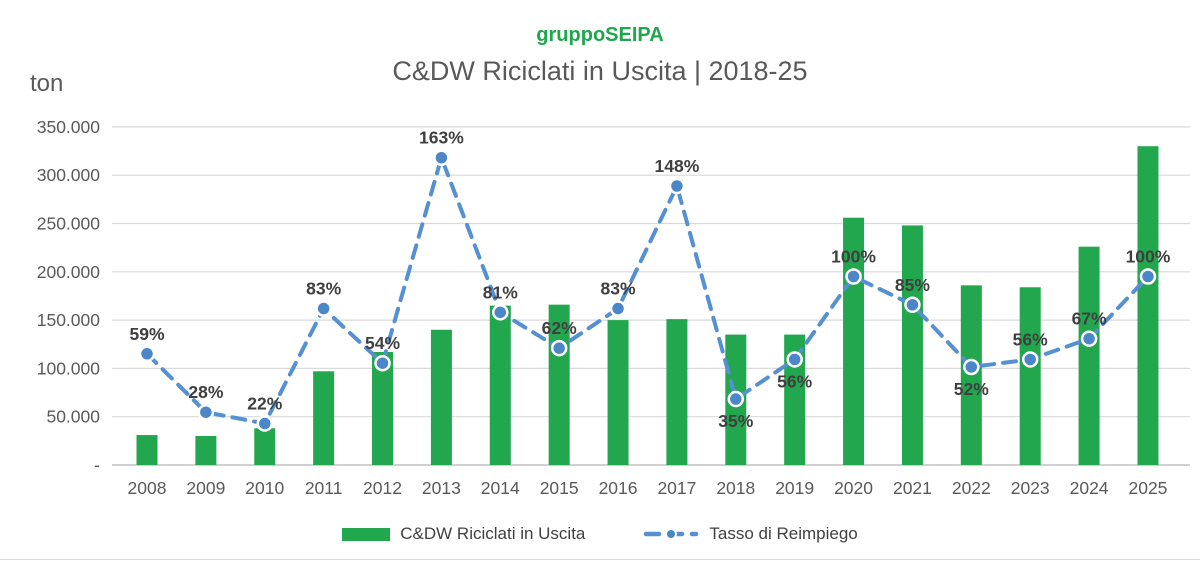  Describe the element at coordinates (205, 392) in the screenshot. I see `pct-label-2009: 28%` at that location.